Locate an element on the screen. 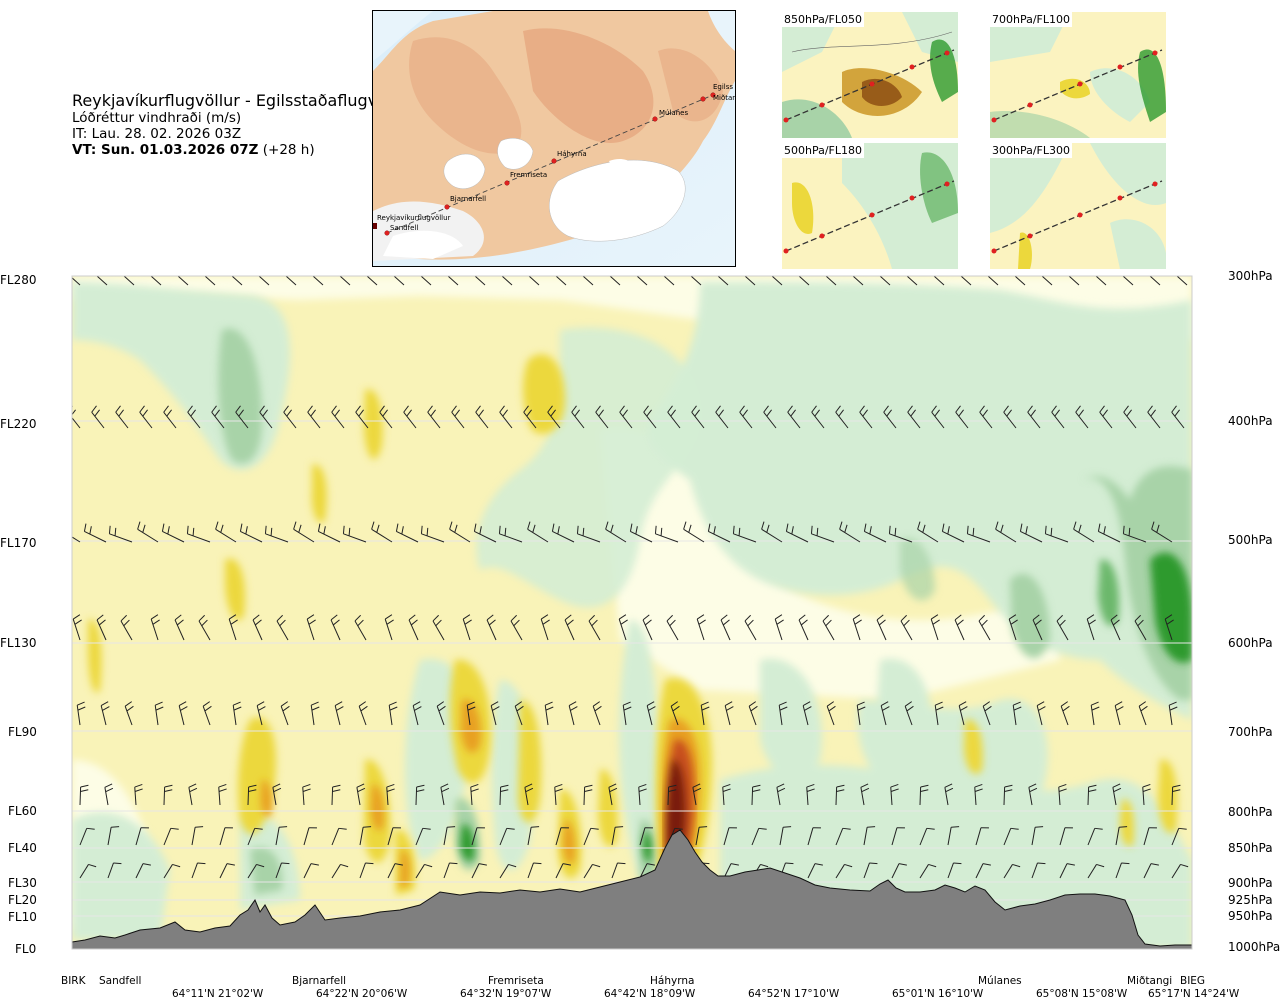 The height and width of the screenshot is (1005, 1280). station-label: Miðtangi is located at coordinates (1149, 981).